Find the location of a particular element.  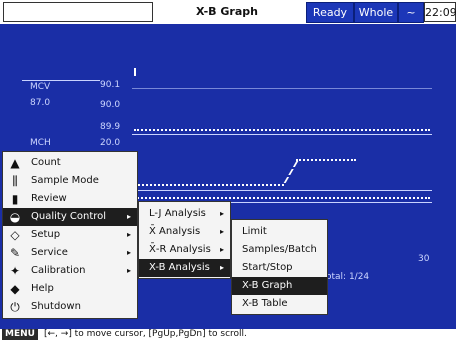

submenu-item-start-stop: Start/Stop is located at coordinates (279, 268).